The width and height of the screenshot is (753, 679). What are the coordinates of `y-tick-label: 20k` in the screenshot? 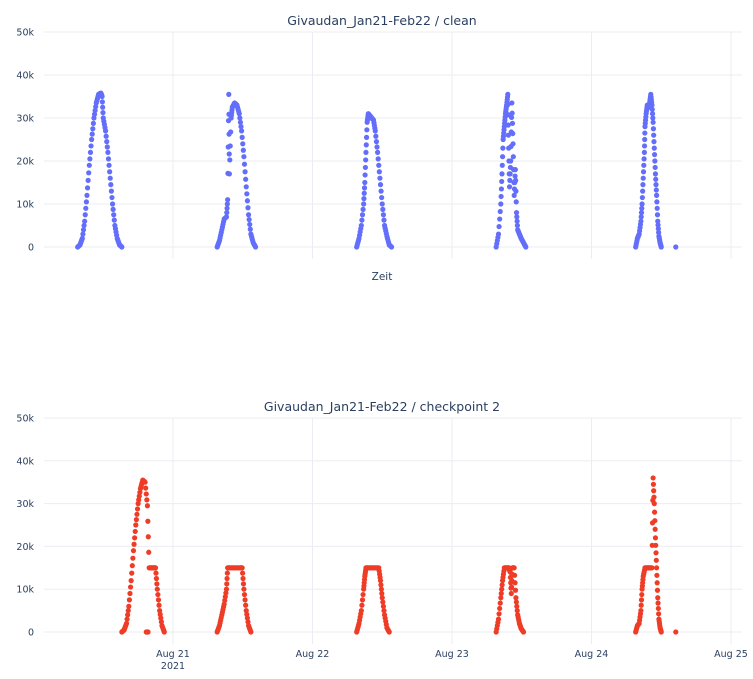 It's located at (25, 162).